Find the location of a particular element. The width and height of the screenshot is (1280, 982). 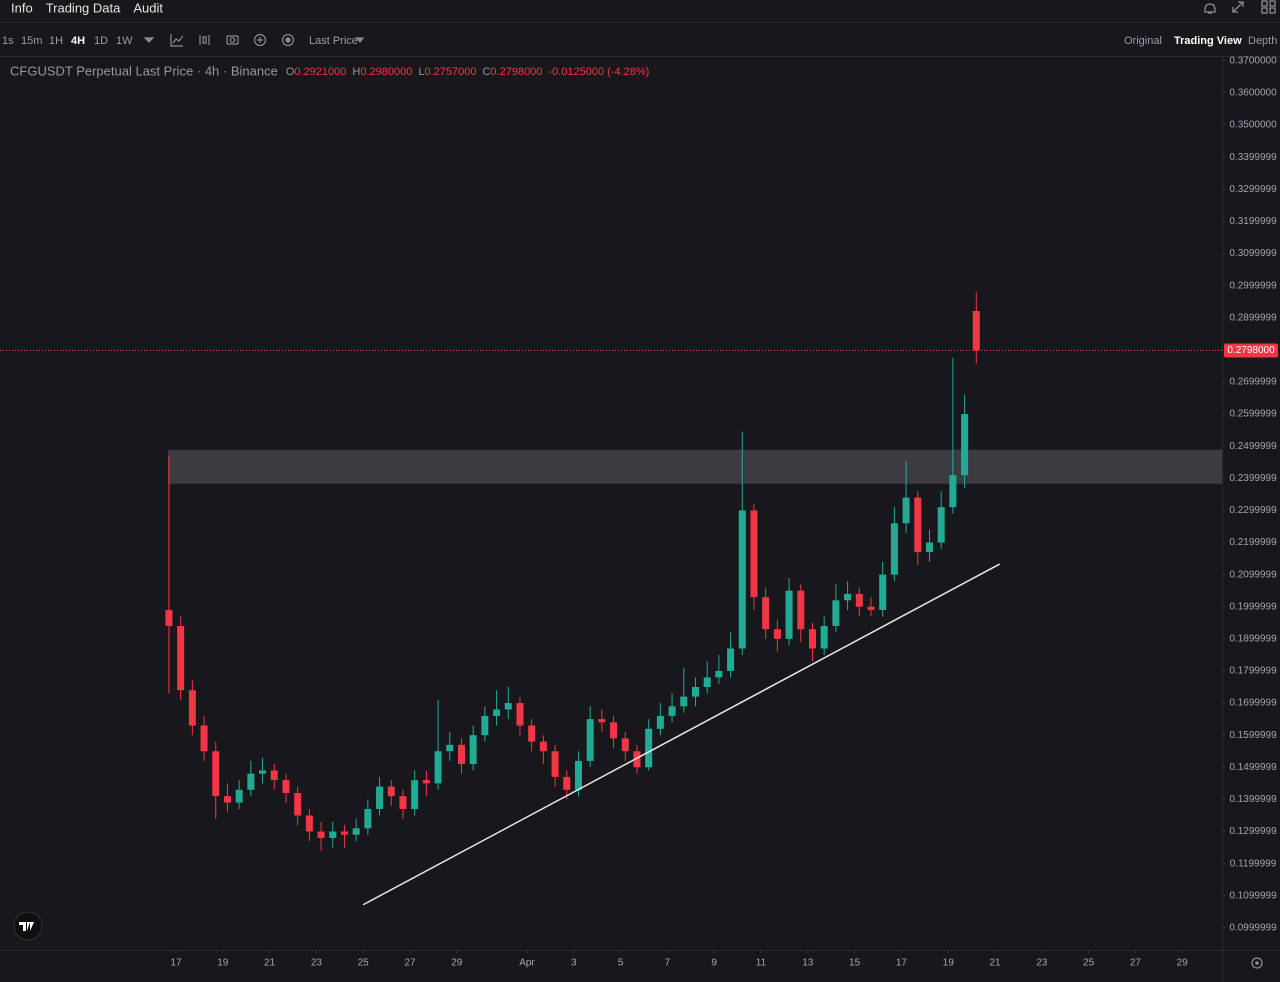

price-type-select: Last Price is located at coordinates (333, 41).